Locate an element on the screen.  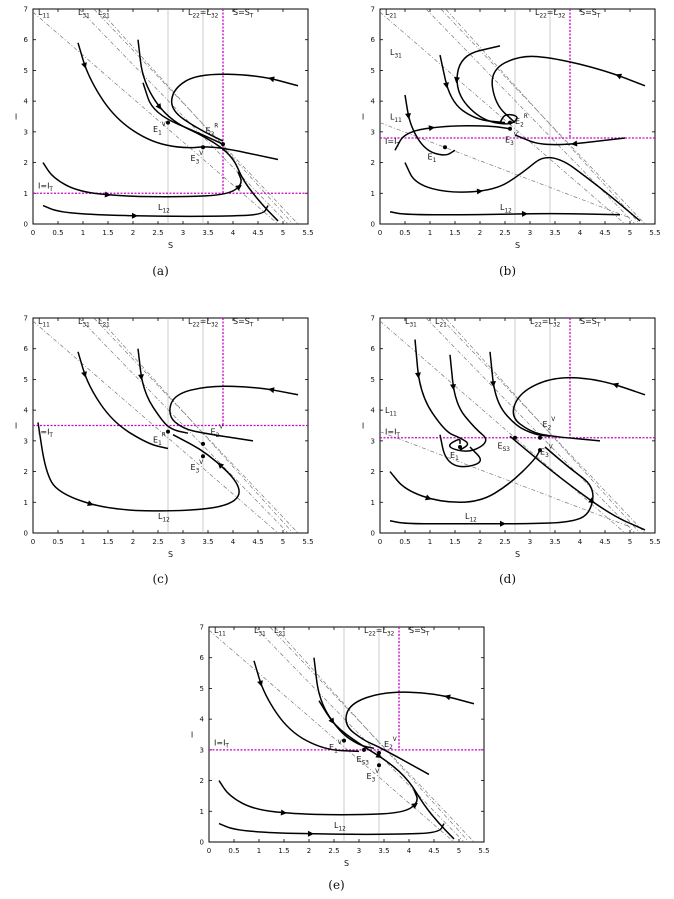
y-tick-label: 5 is located at coordinates (373, 380).